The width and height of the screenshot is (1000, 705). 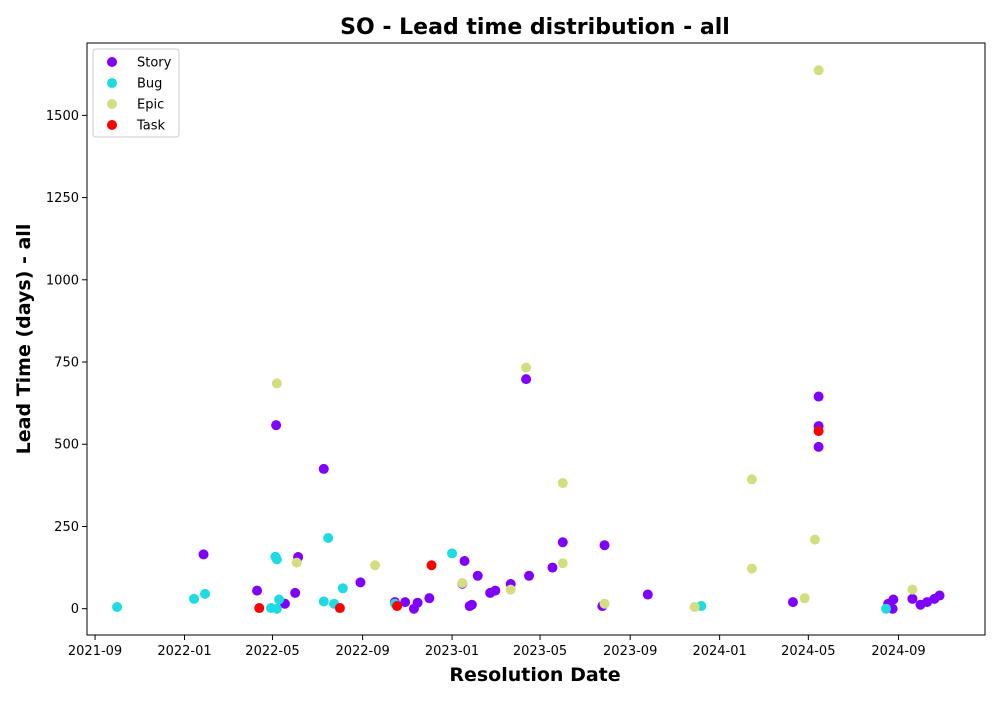 What do you see at coordinates (154, 63) in the screenshot?
I see `legend-label-story: Story` at bounding box center [154, 63].